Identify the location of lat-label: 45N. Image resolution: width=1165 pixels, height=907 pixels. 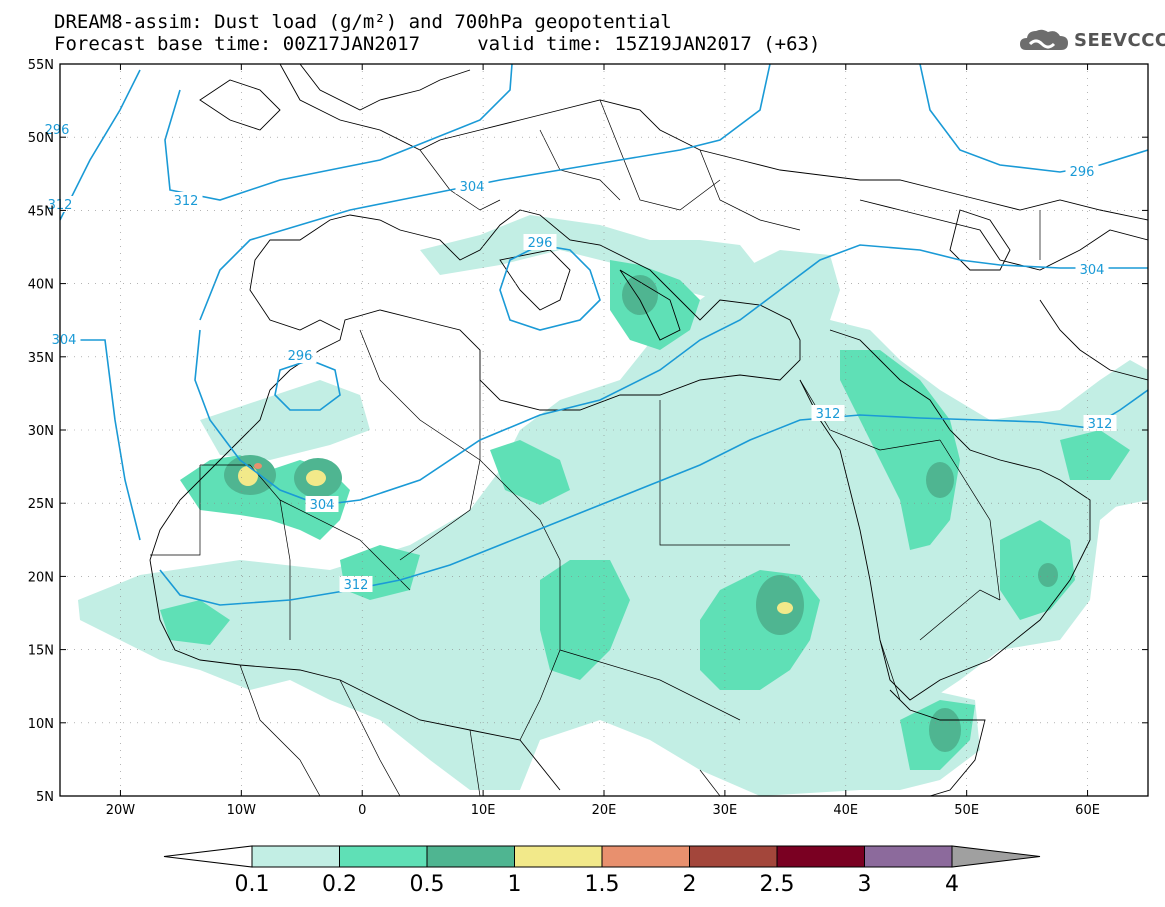
(41, 211).